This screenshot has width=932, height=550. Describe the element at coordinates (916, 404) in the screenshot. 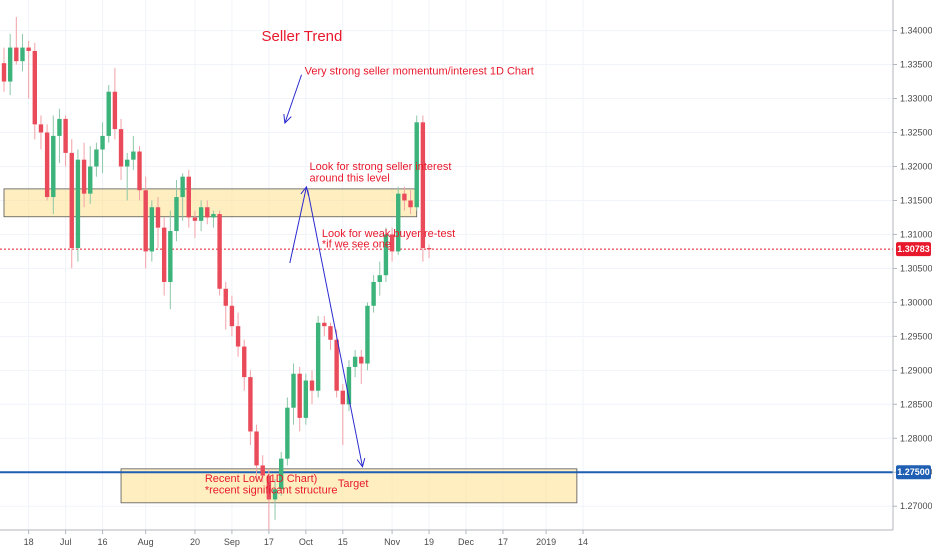

I see `price-tick-label: 1.28500` at that location.